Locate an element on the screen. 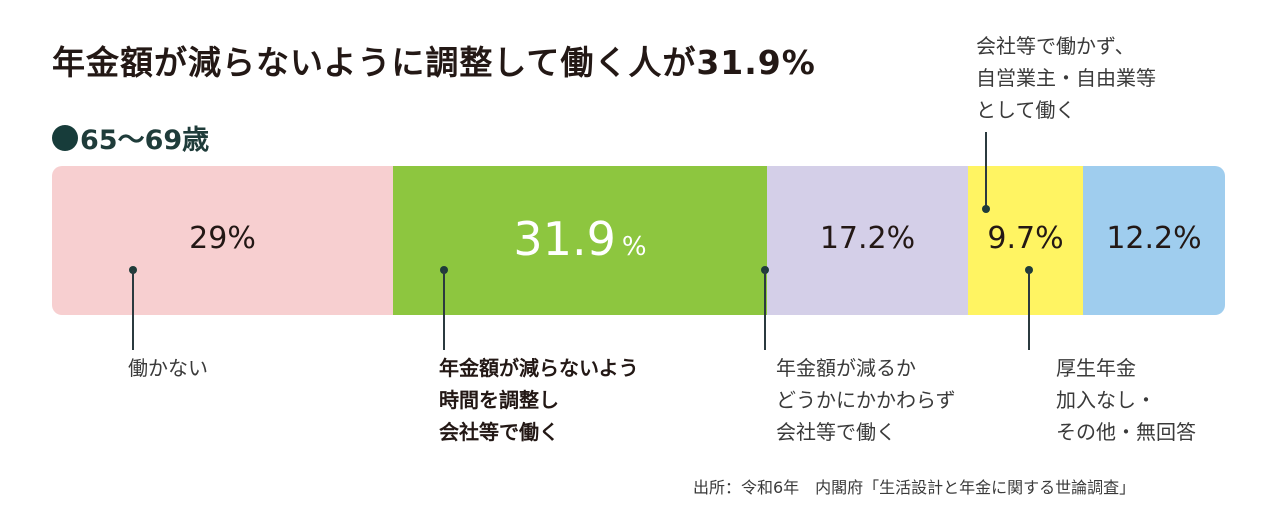  segment-value: 12.2% is located at coordinates (1154, 238).